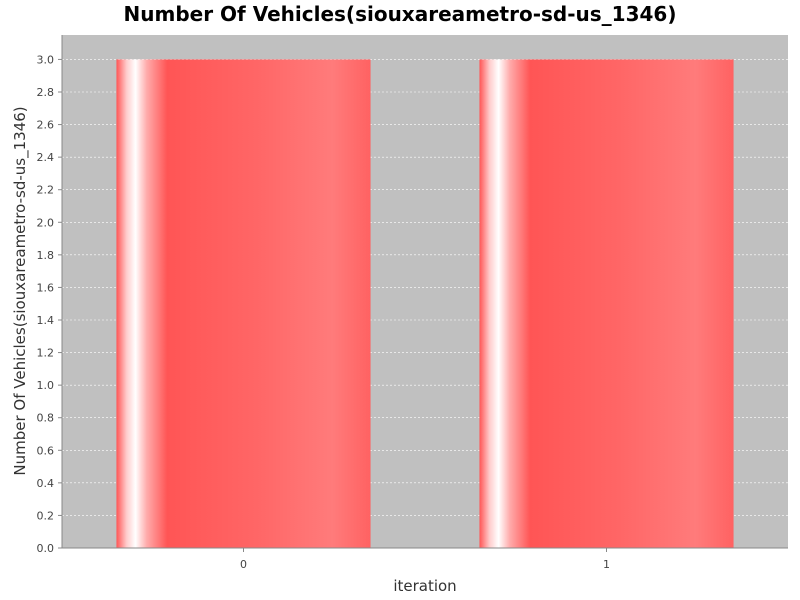 The height and width of the screenshot is (600, 800). What do you see at coordinates (606, 564) in the screenshot?
I see `x-tick-label: 1` at bounding box center [606, 564].